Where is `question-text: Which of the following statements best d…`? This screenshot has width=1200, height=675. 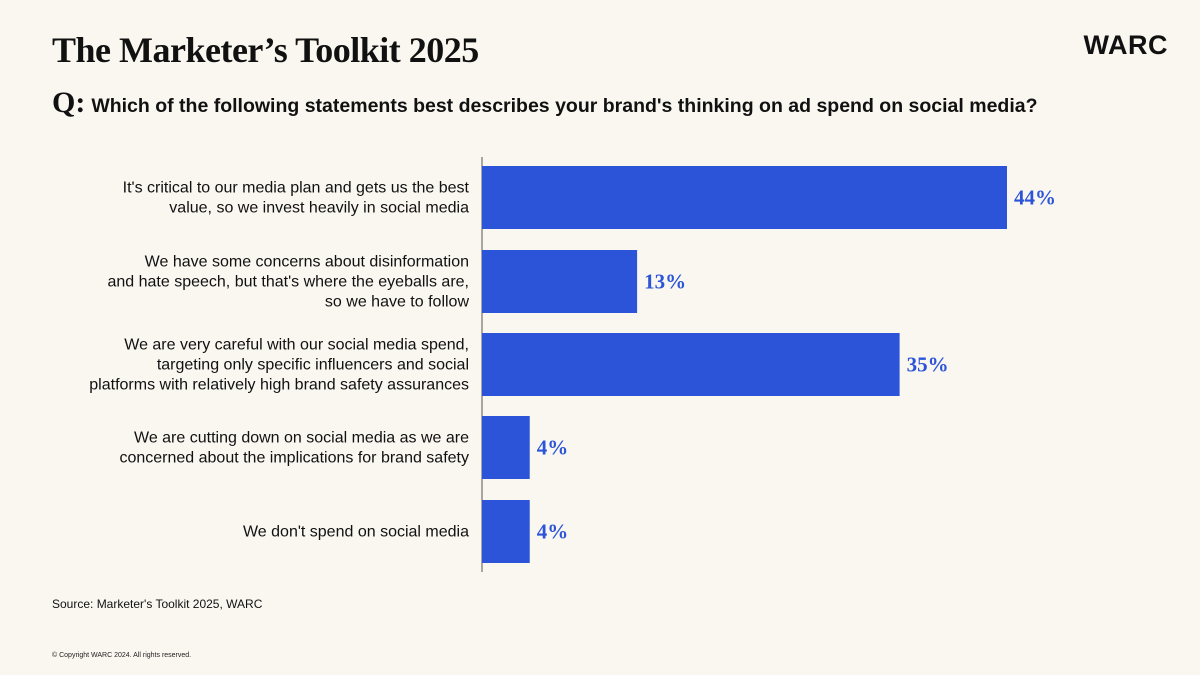 question-text: Which of the following statements best d… is located at coordinates (564, 106).